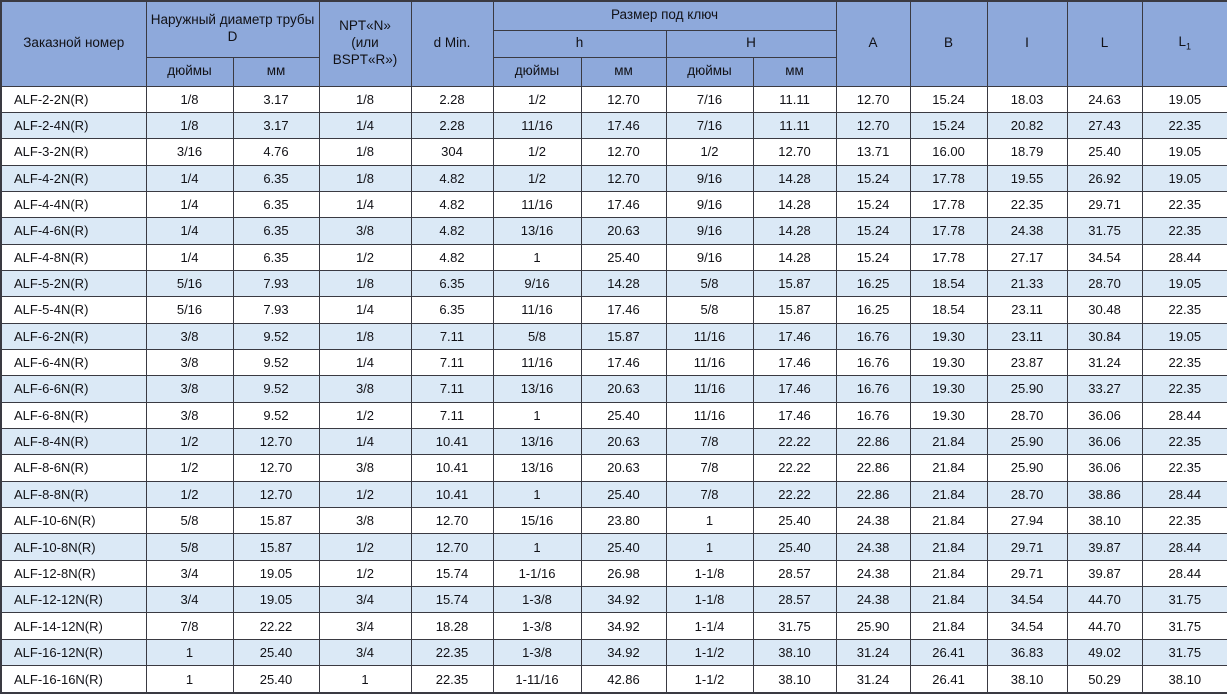  Describe the element at coordinates (452, 362) in the screenshot. I see `value-cell: 7.11` at that location.